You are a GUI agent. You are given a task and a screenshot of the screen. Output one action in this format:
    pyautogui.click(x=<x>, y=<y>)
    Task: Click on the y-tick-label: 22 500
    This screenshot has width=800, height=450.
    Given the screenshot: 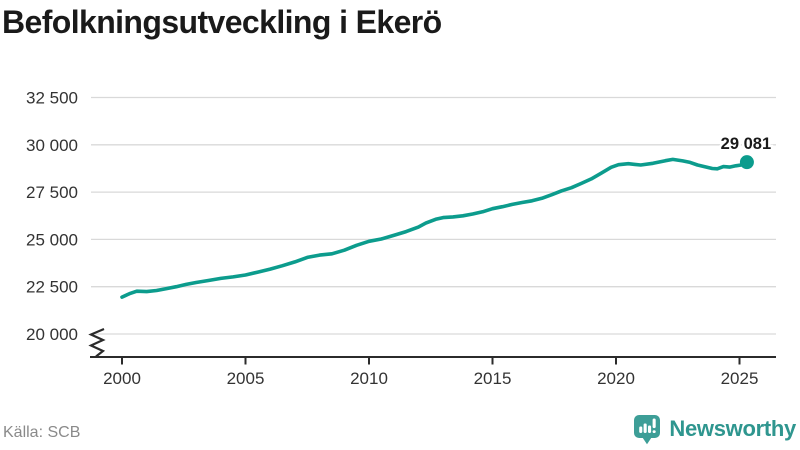 What is the action you would take?
    pyautogui.click(x=52, y=287)
    